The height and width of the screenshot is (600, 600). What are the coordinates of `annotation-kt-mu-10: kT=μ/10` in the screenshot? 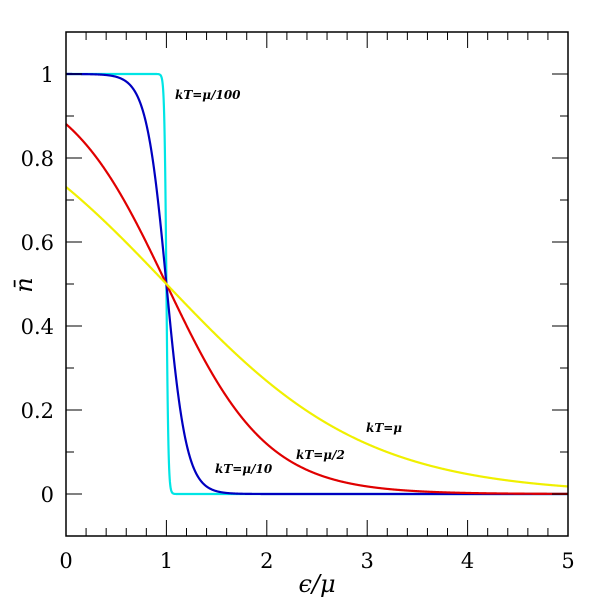 It's located at (244, 469).